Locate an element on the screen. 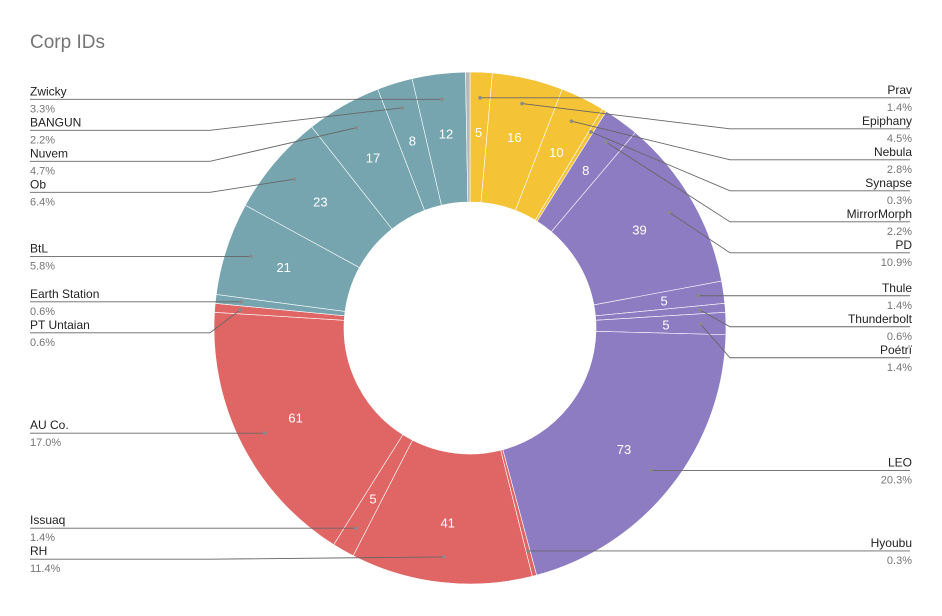  value-label-bangun: 8 is located at coordinates (412, 141).